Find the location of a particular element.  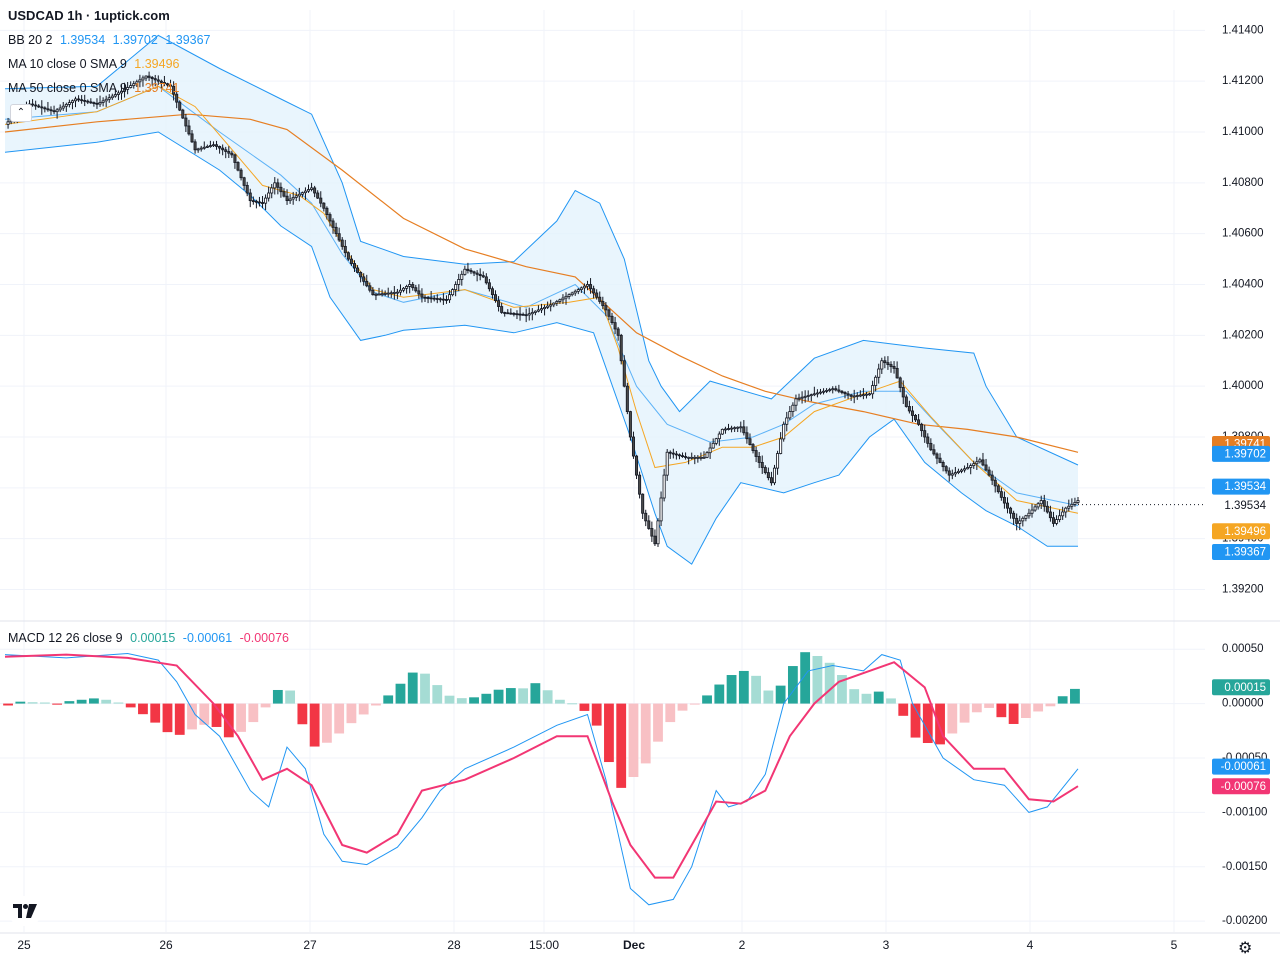

macd-last-badge-text: 0.00015 is located at coordinates (1245, 688).